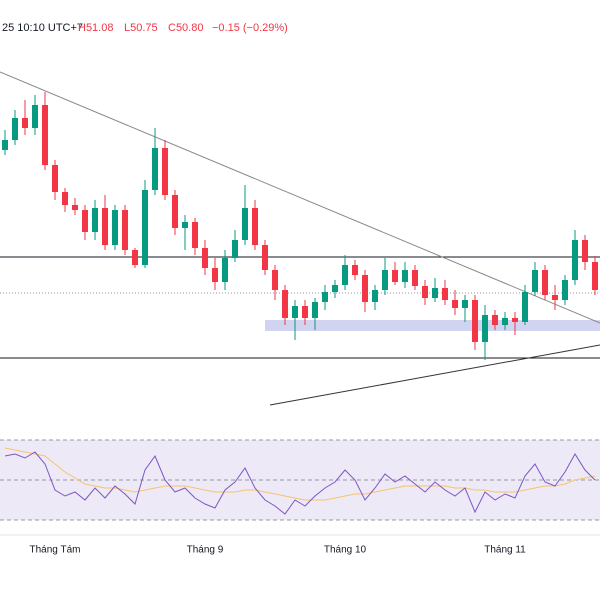 The image size is (600, 600). Describe the element at coordinates (432, 325) in the screenshot. I see `support-zone` at that location.